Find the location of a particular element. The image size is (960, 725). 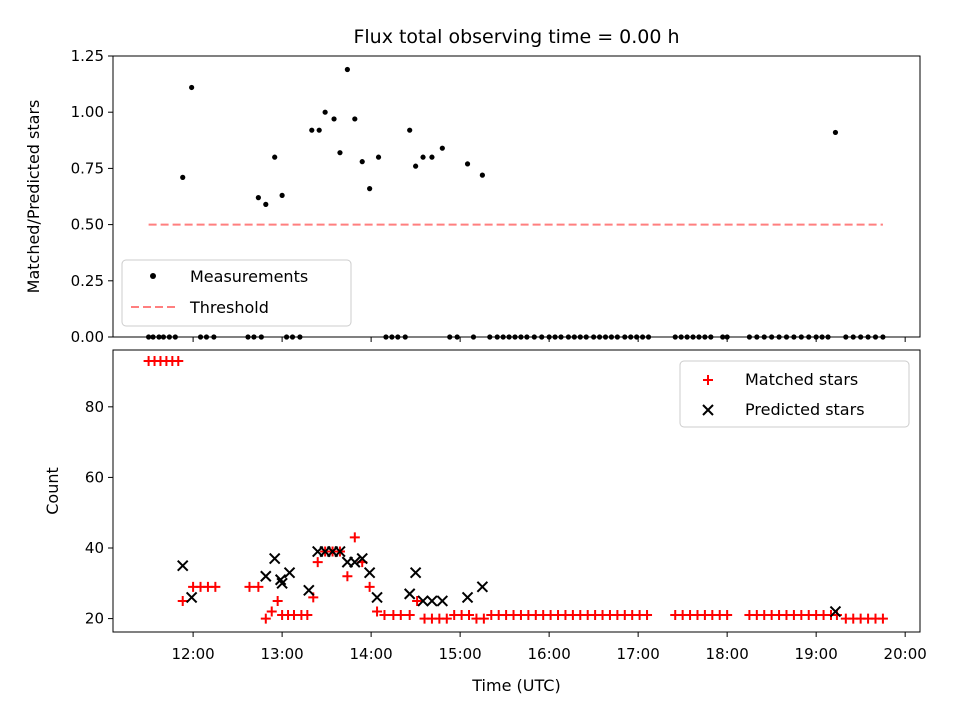

legend-matched-symbol is located at coordinates (708, 380).